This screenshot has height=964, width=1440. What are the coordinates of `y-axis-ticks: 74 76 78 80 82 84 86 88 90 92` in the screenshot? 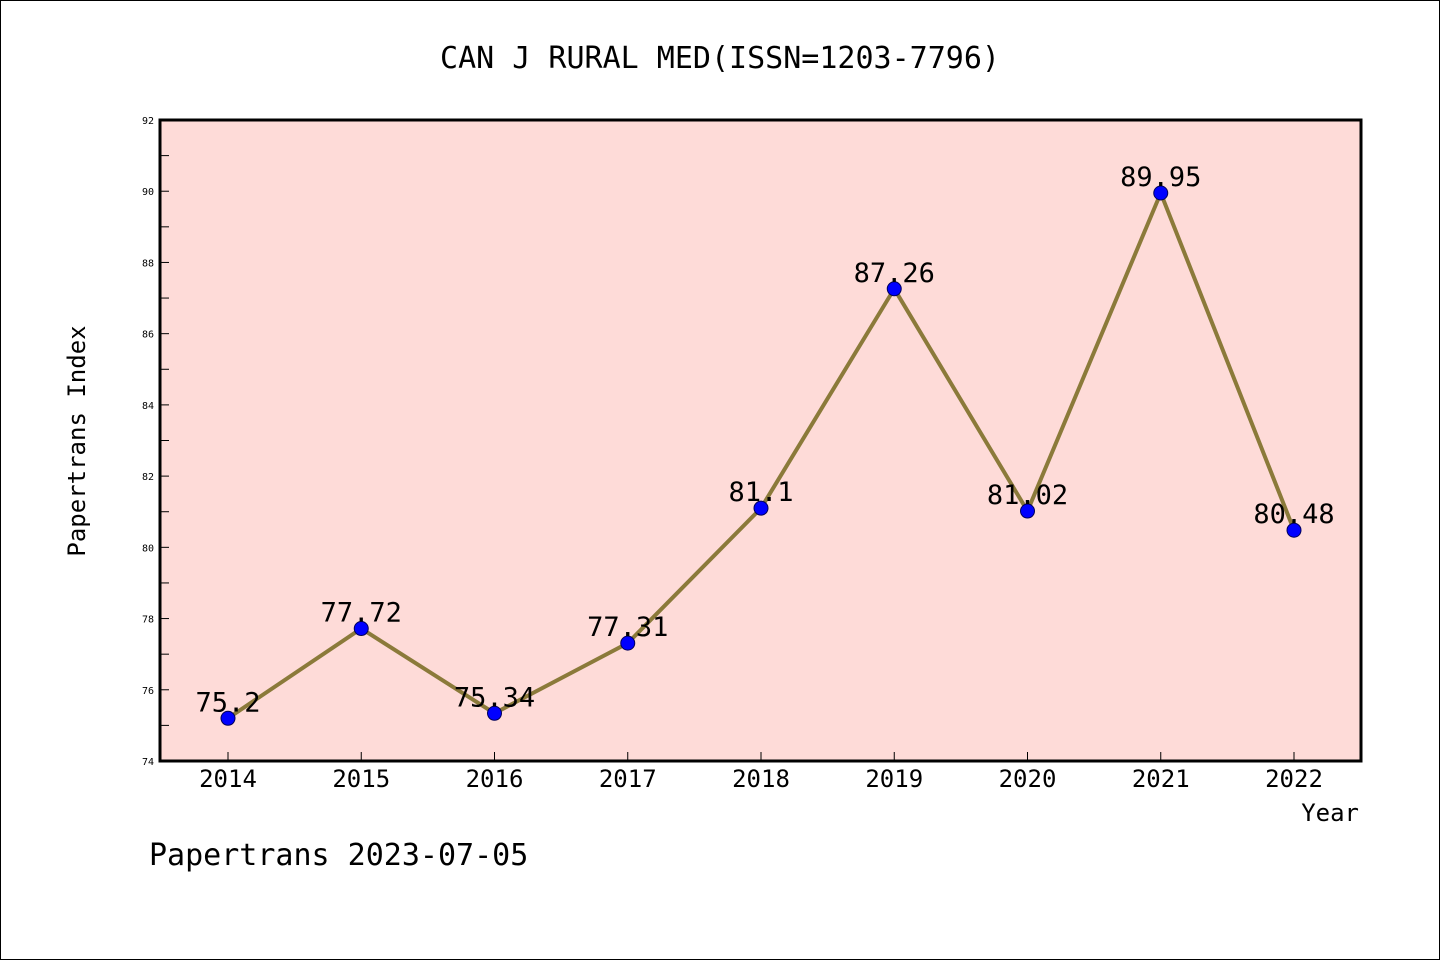 It's located at (155, 442).